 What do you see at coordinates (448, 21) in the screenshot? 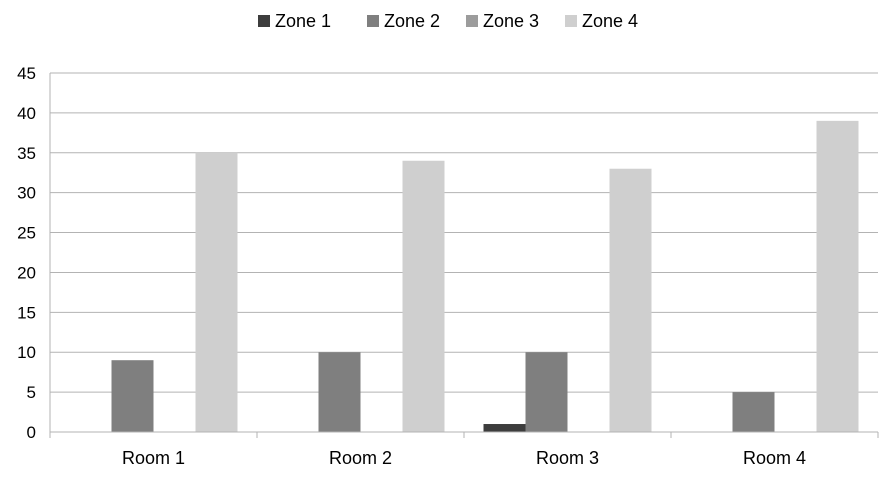
I see `legend: Zone 1 Zone 2 Zone 3 Zone 4` at bounding box center [448, 21].